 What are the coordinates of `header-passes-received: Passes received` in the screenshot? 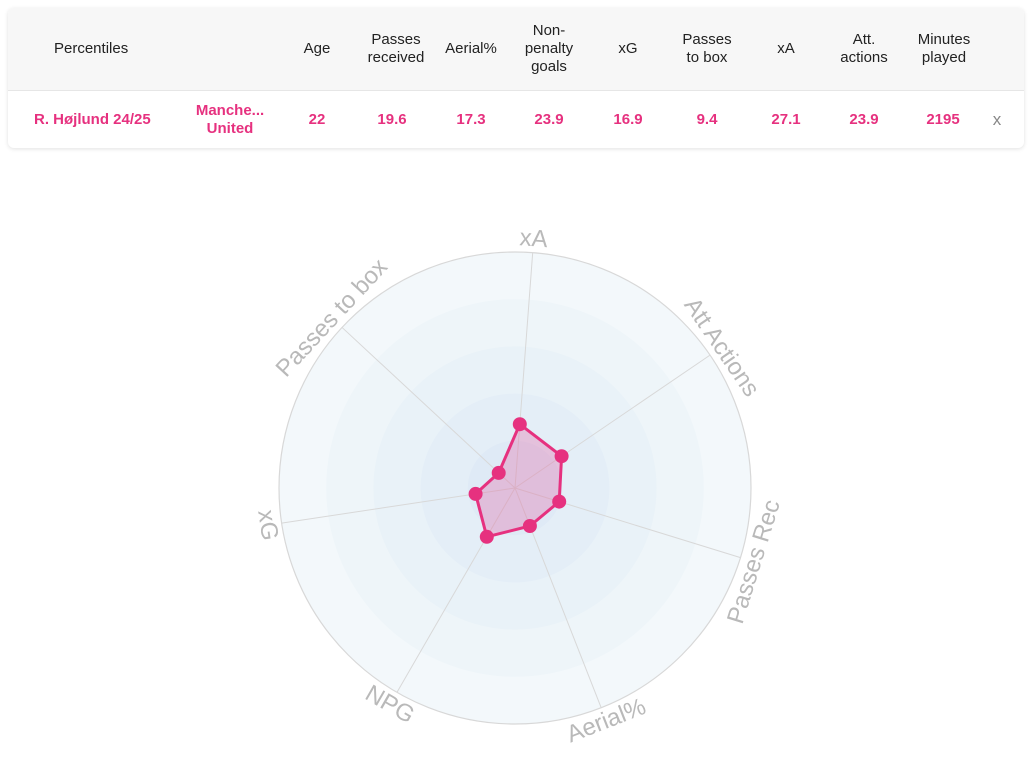 It's located at (396, 48).